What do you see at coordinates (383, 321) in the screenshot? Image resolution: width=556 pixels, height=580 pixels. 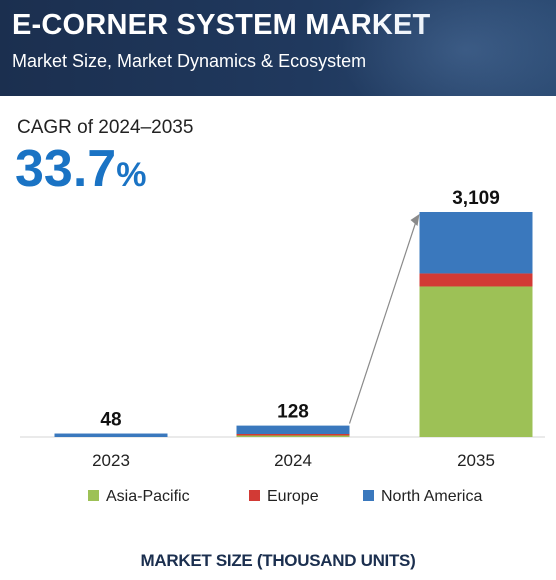 I see `growth-arrow-line` at bounding box center [383, 321].